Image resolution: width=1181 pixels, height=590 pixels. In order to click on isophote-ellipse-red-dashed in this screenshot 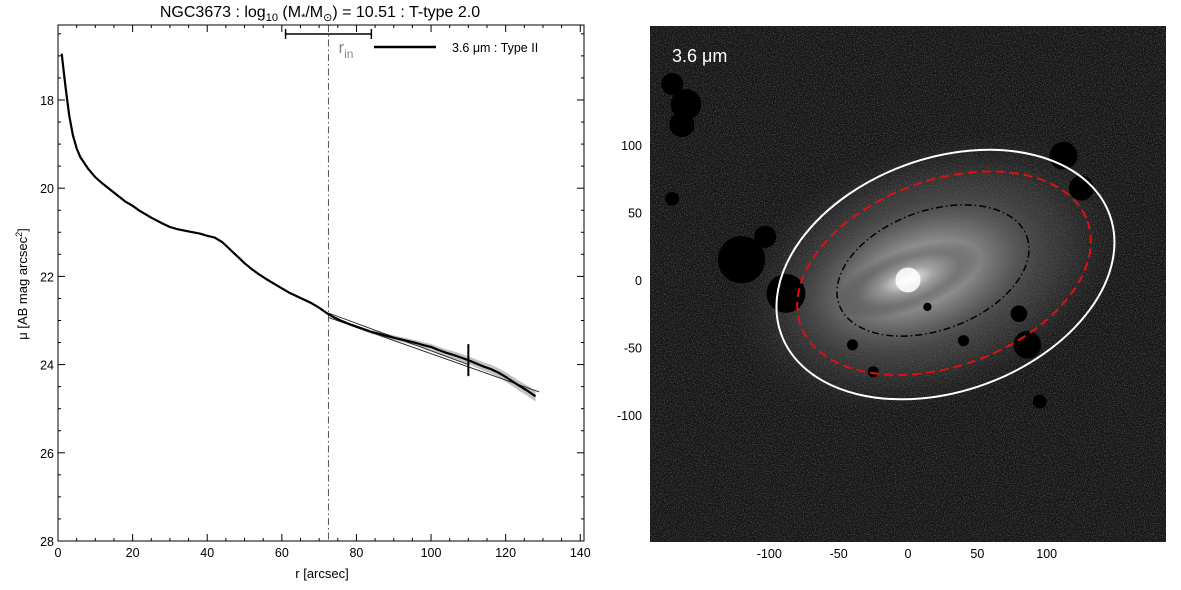, I will do `click(944, 273)`.